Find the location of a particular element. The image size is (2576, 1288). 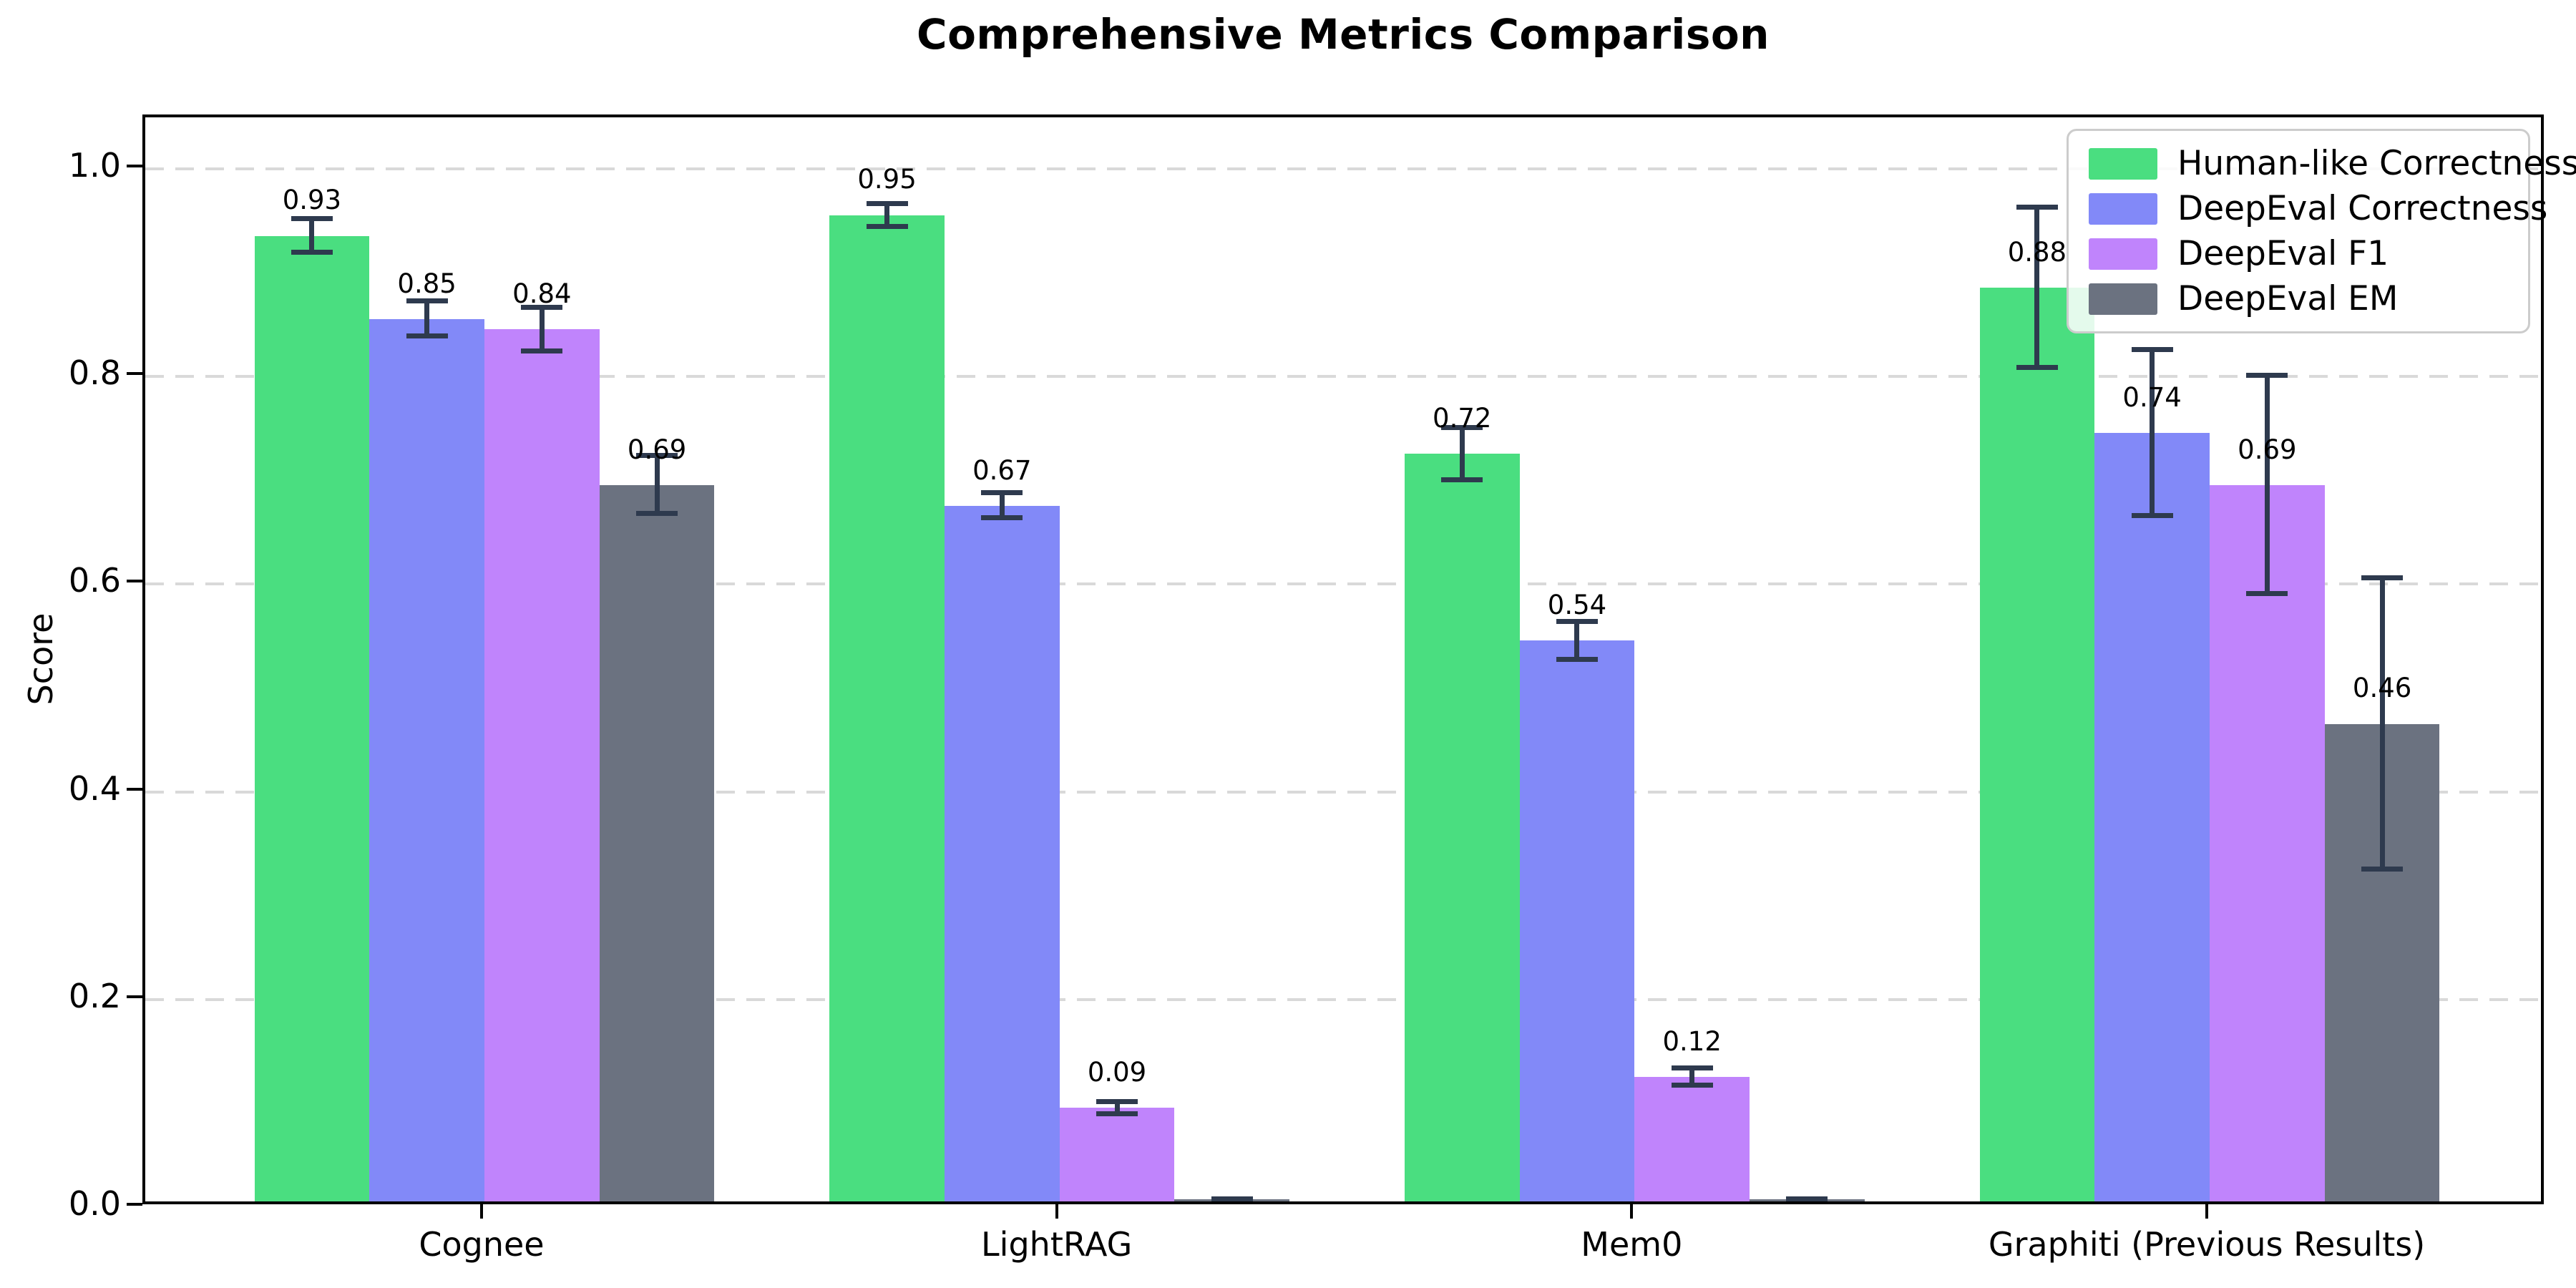

bar-value-label: 0.85 is located at coordinates (427, 283).